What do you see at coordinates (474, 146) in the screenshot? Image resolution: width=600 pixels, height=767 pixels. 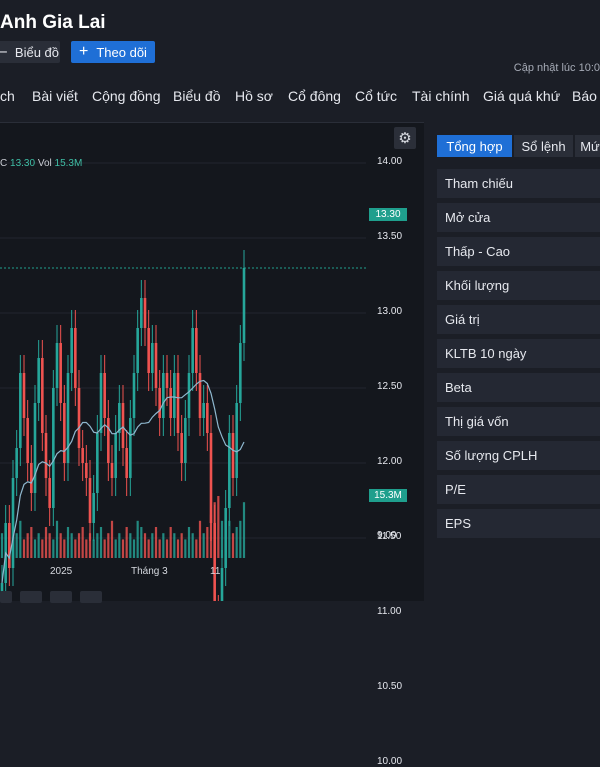 I see `tab-summary: Tổng hợp` at bounding box center [474, 146].